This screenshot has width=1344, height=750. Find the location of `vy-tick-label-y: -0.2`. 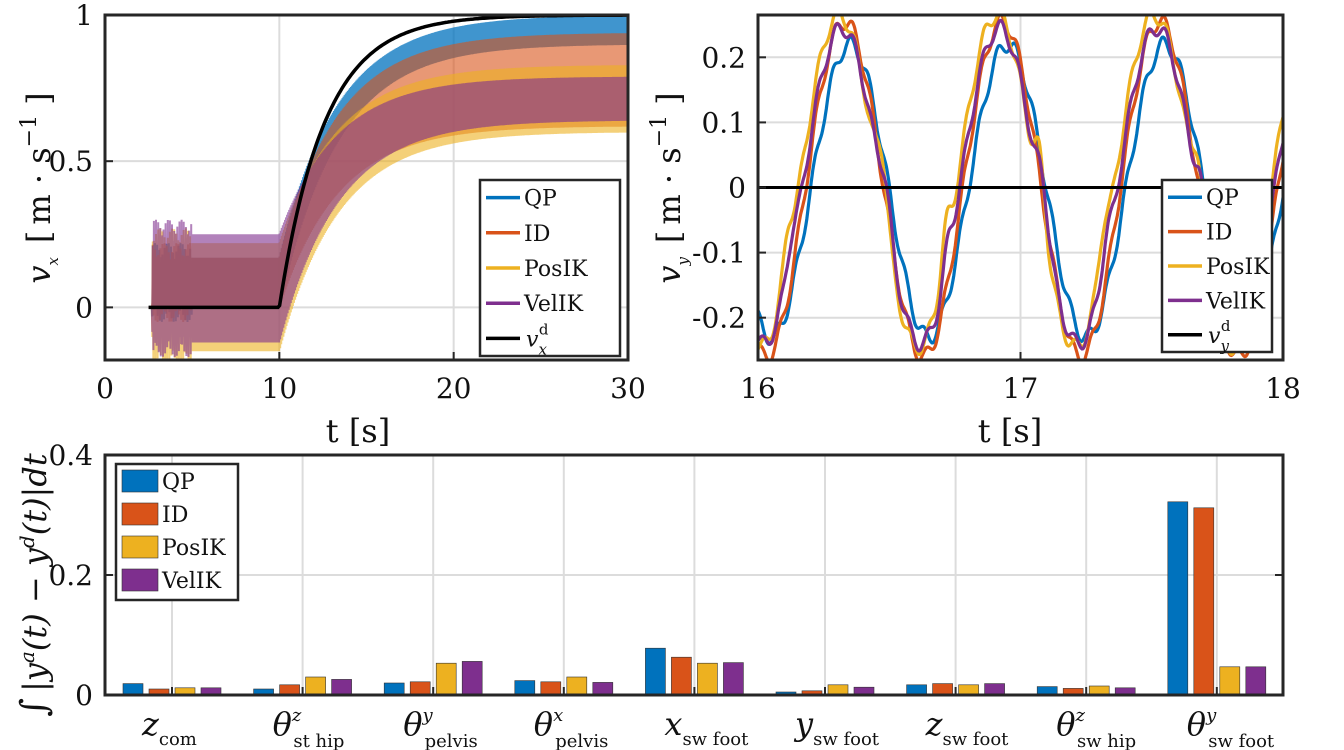

vy-tick-label-y: -0.2 is located at coordinates (719, 318).